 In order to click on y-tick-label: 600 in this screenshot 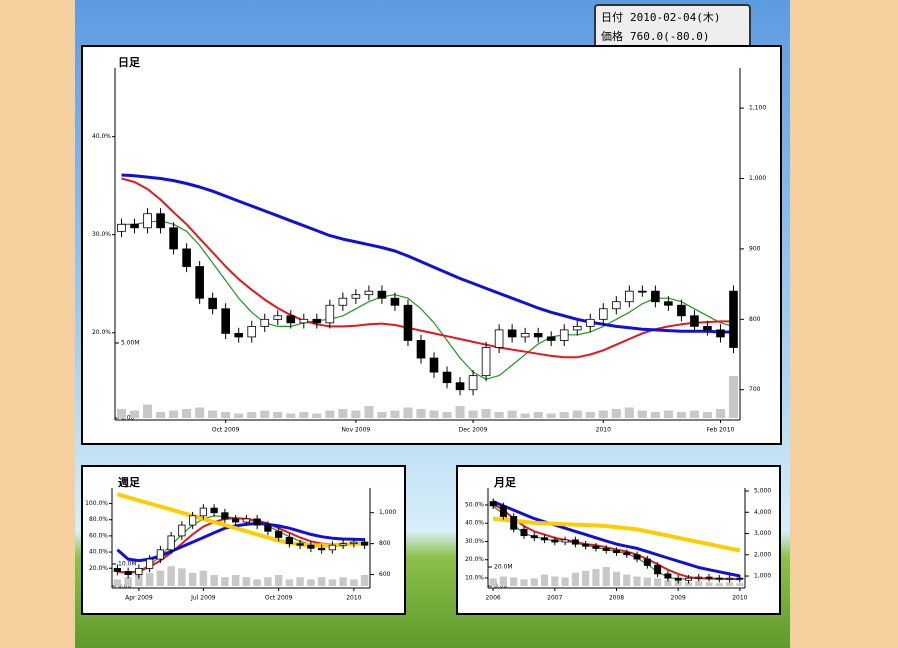, I will do `click(385, 574)`.